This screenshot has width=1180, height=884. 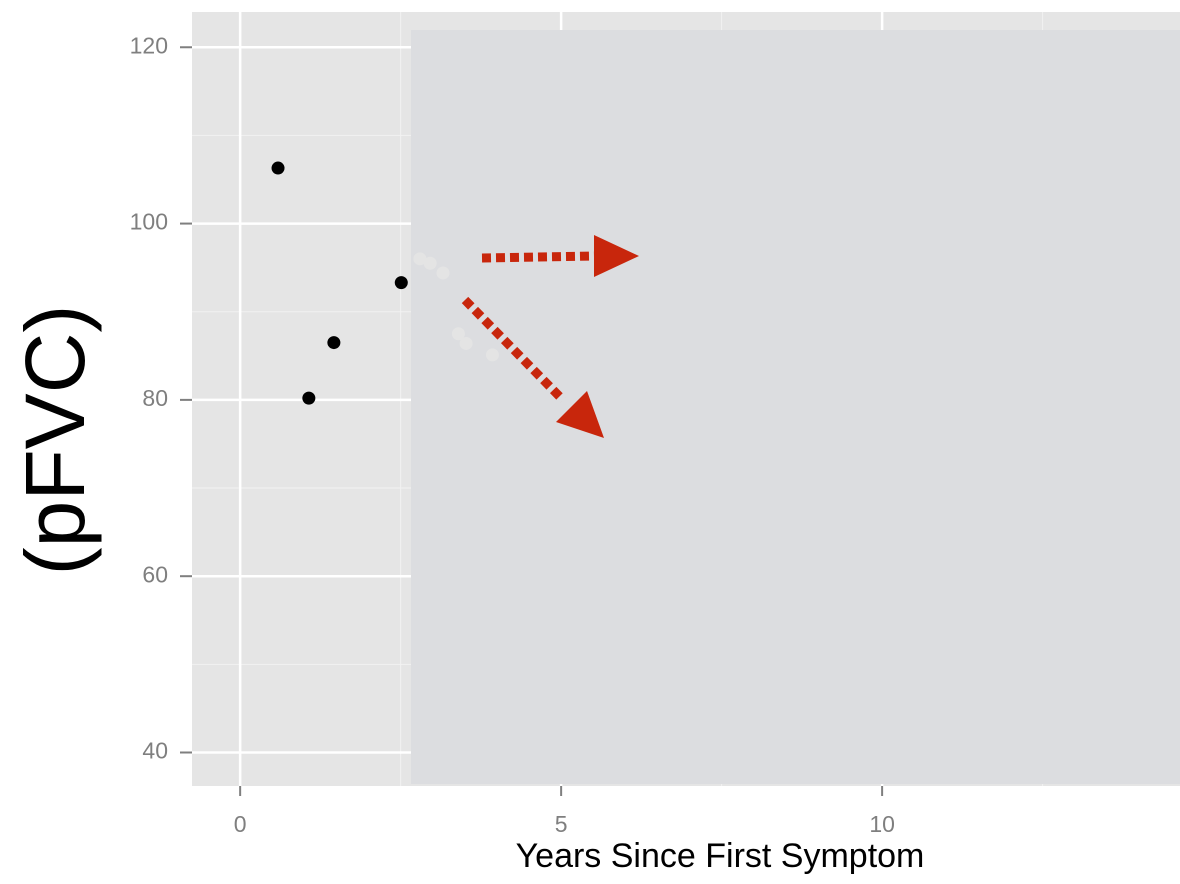 I want to click on x-tick-label: 10, so click(x=882, y=824).